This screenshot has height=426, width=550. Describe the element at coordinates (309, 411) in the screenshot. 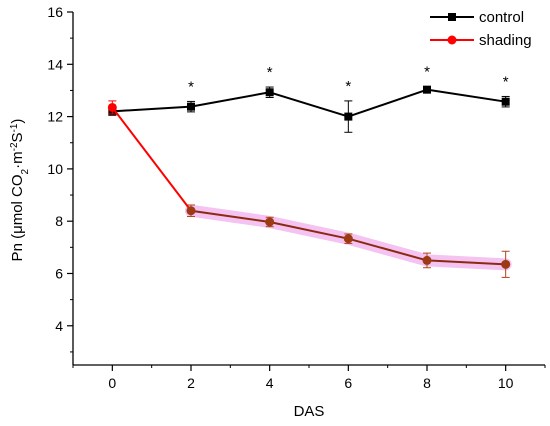

I see `x-axis-title: DAS` at that location.